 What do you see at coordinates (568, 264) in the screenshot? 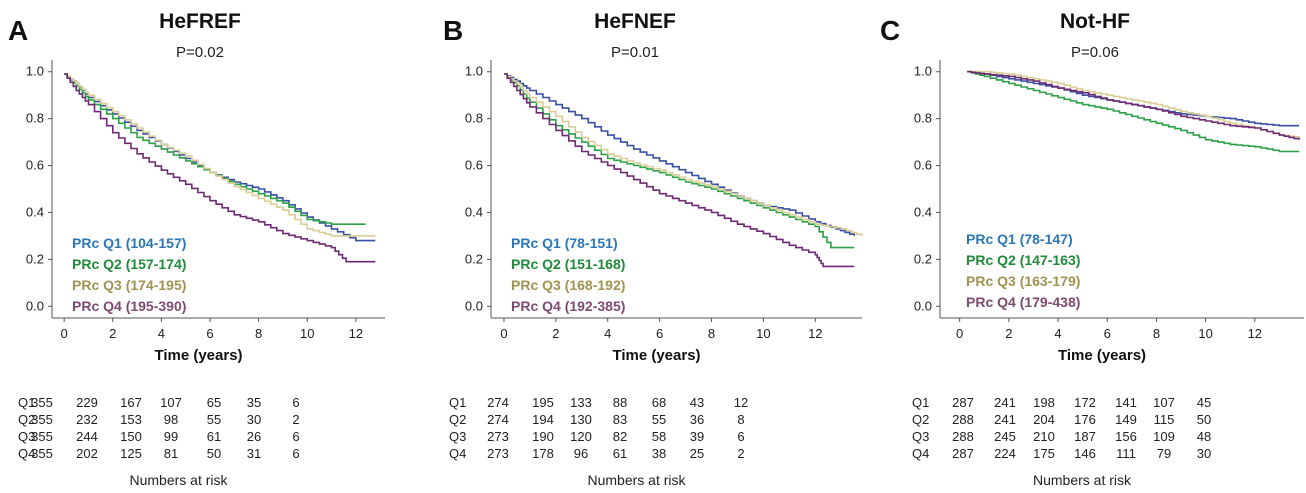
I see `legend-entry-q2: PRc Q2 (151-168)` at bounding box center [568, 264].